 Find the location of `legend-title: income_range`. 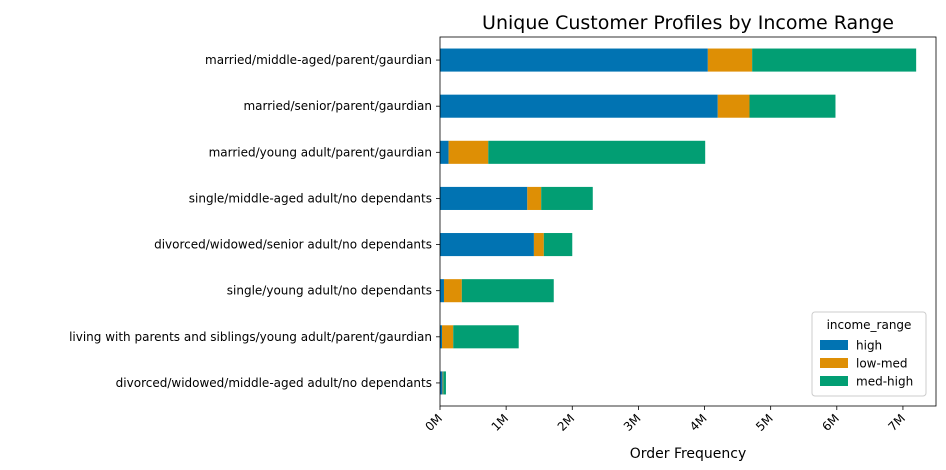

legend-title: income_range is located at coordinates (869, 325).